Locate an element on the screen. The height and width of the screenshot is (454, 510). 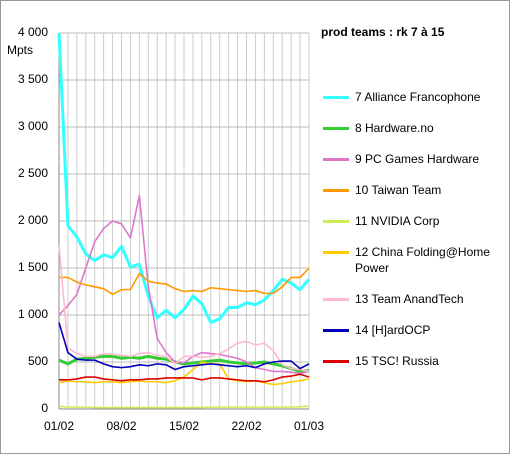
legend-label: 14 [H]ardOCP is located at coordinates (393, 330).